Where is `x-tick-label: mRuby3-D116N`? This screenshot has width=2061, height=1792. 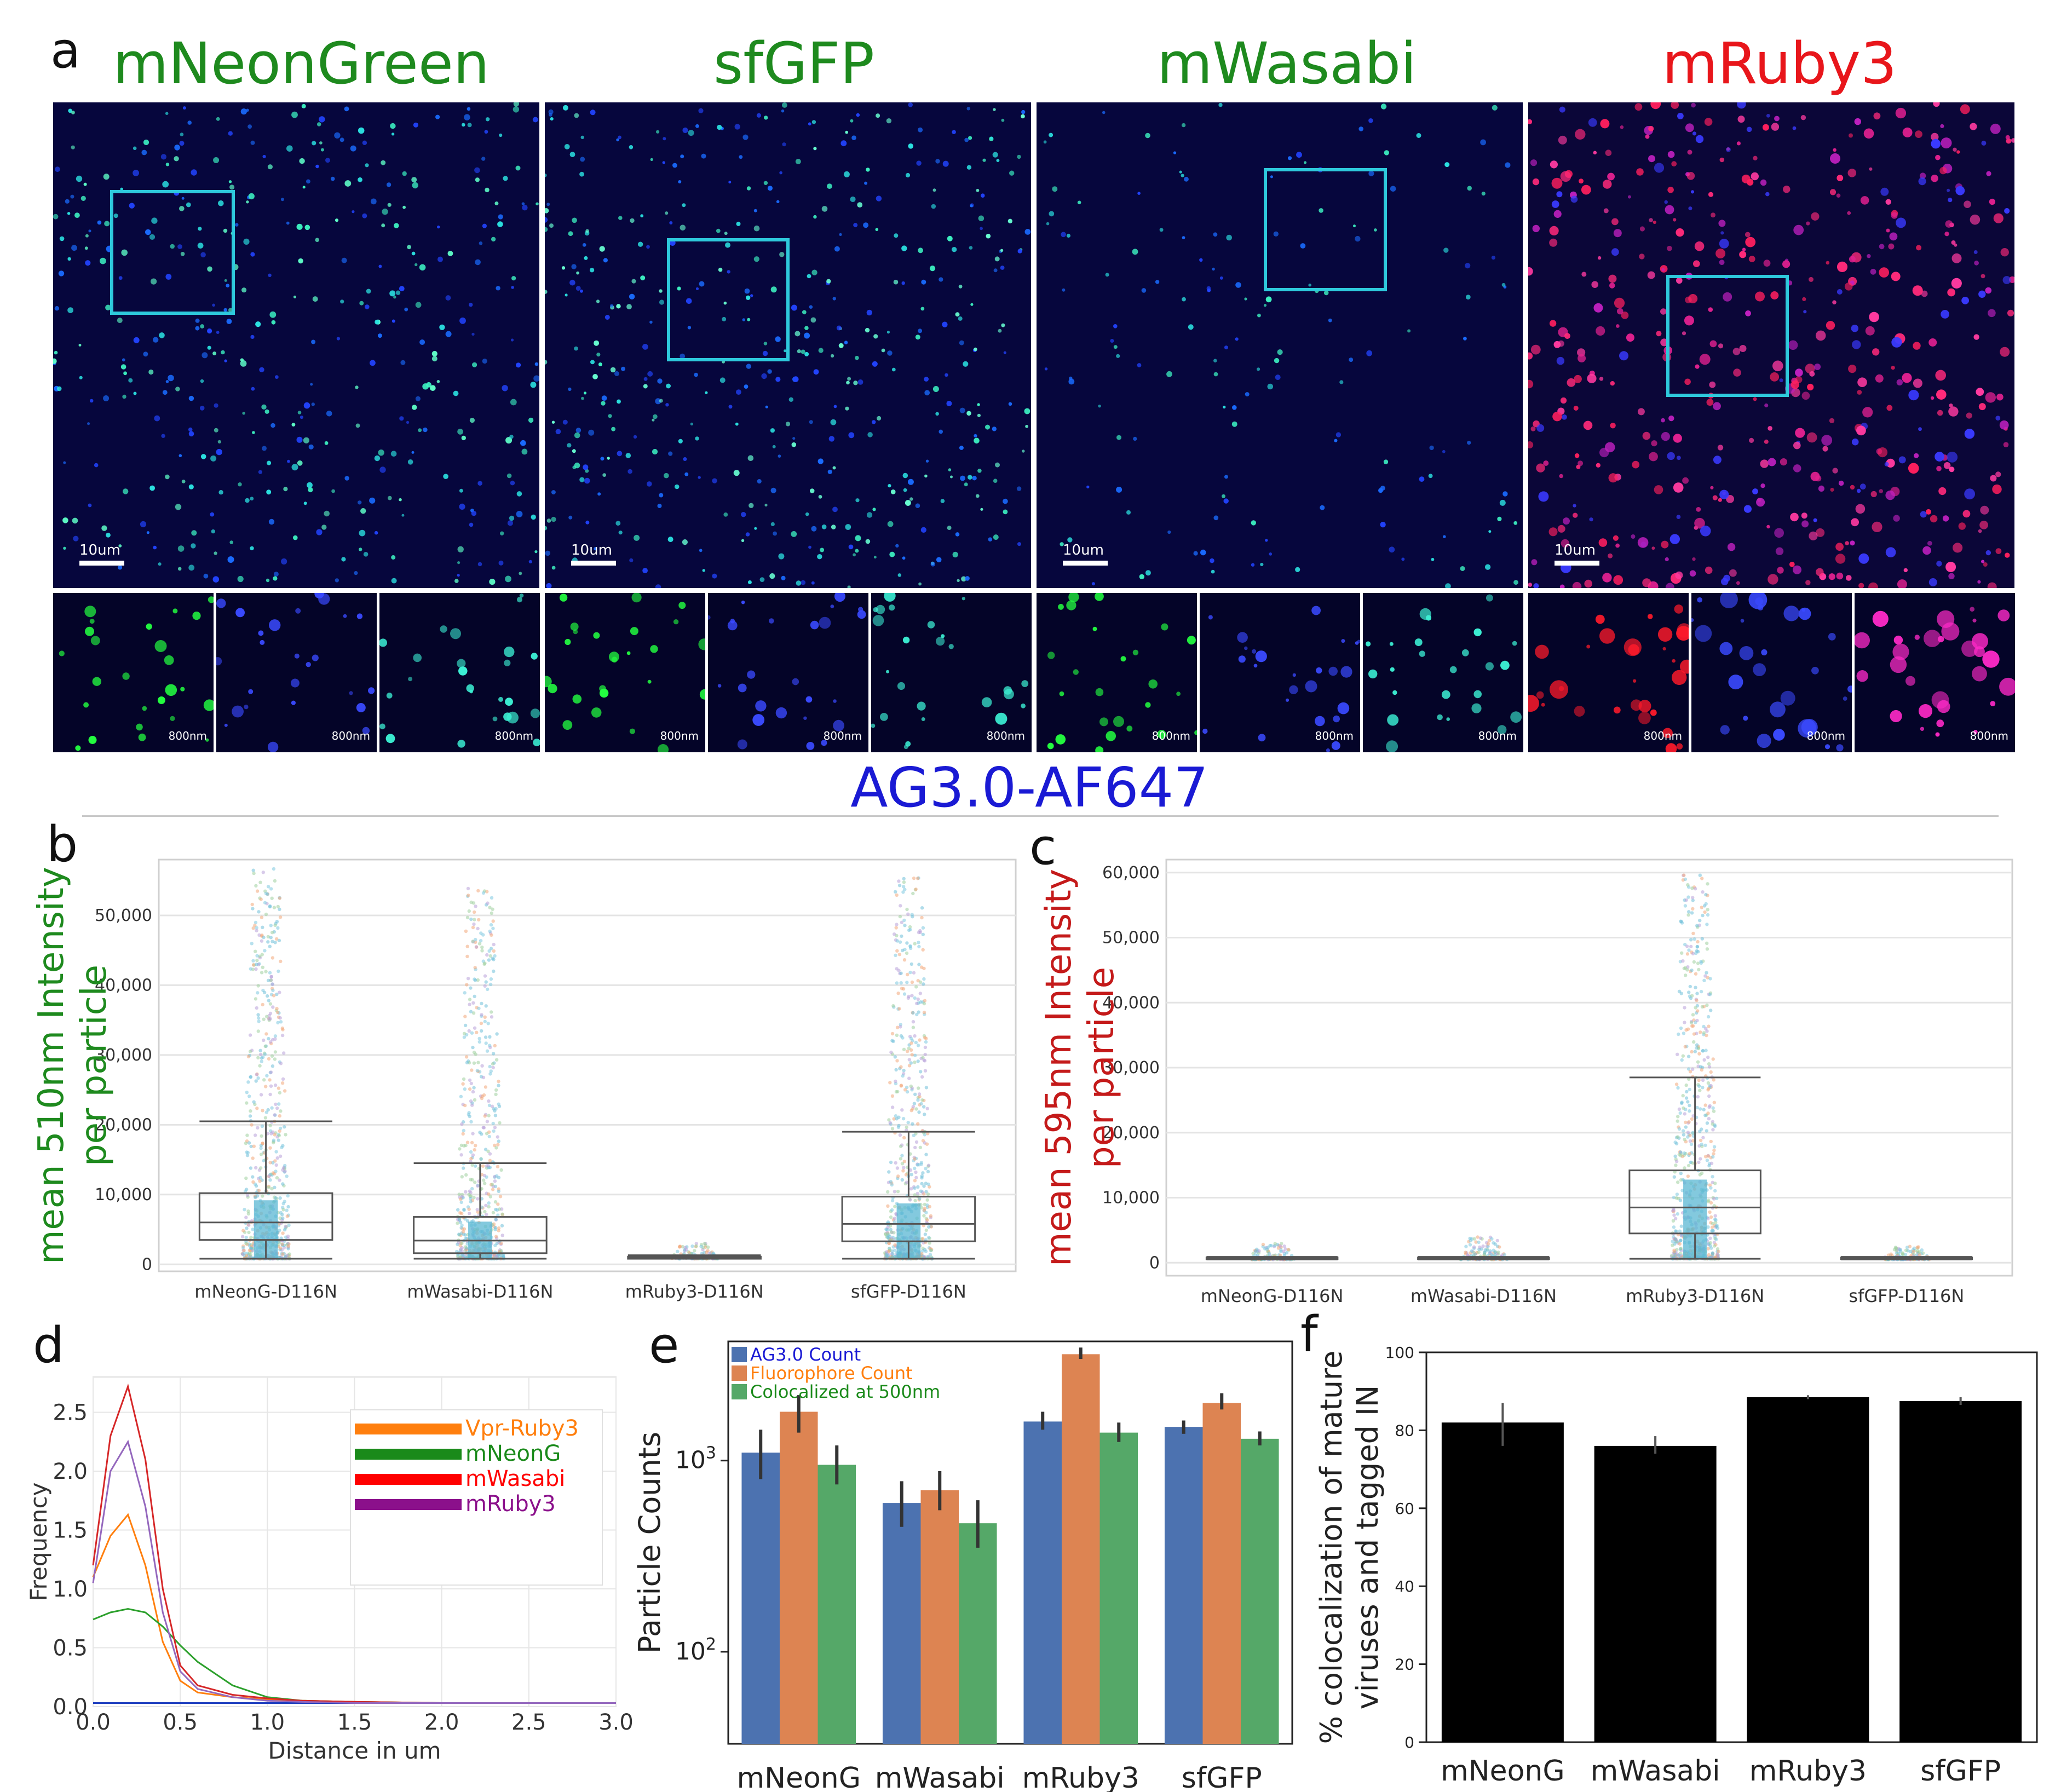 x-tick-label: mRuby3-D116N is located at coordinates (1695, 1296).